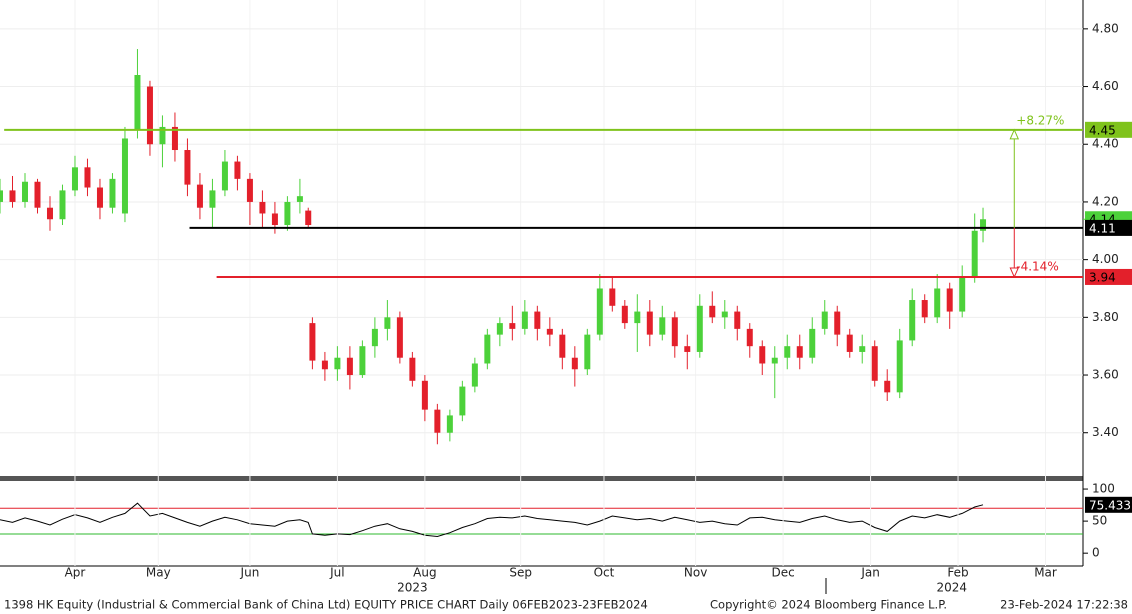 This screenshot has width=1132, height=614. Describe the element at coordinates (1102, 228) in the screenshot. I see `level-label: 4.11` at that location.